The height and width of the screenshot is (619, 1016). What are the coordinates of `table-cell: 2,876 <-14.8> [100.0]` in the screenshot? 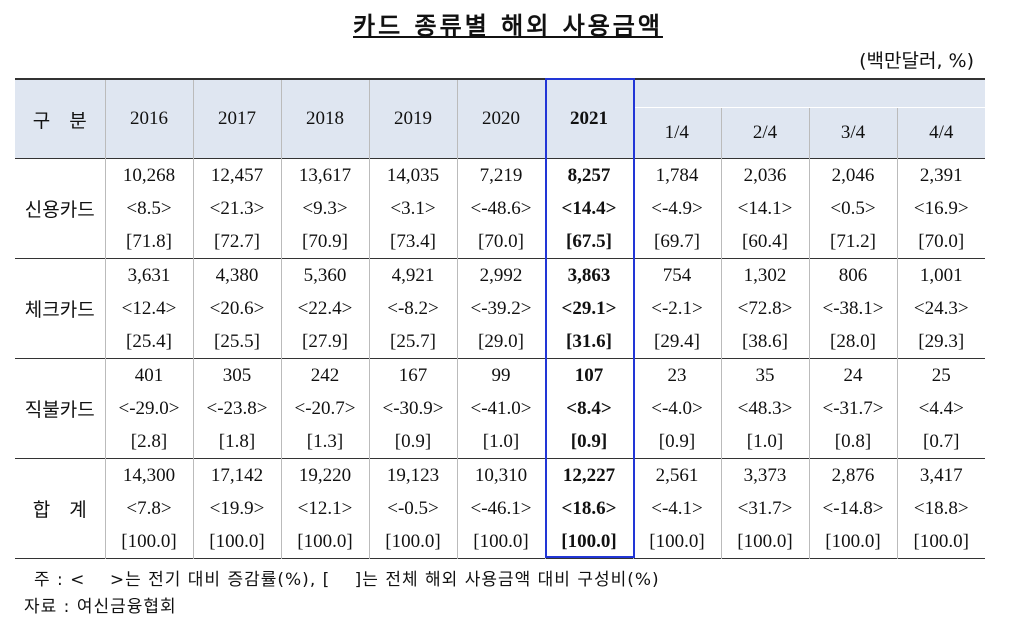 It's located at (852, 508).